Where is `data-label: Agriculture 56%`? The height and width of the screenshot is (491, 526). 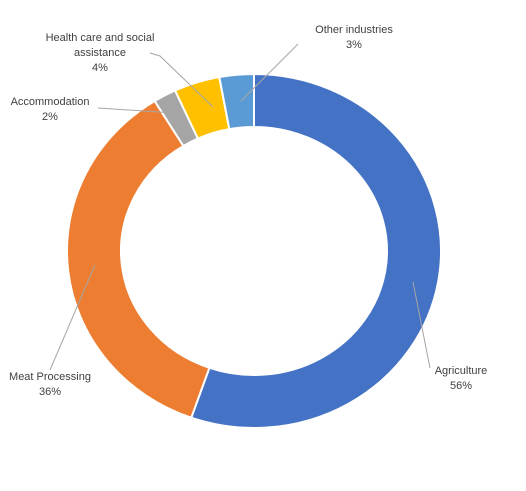 data-label: Agriculture 56% is located at coordinates (461, 379).